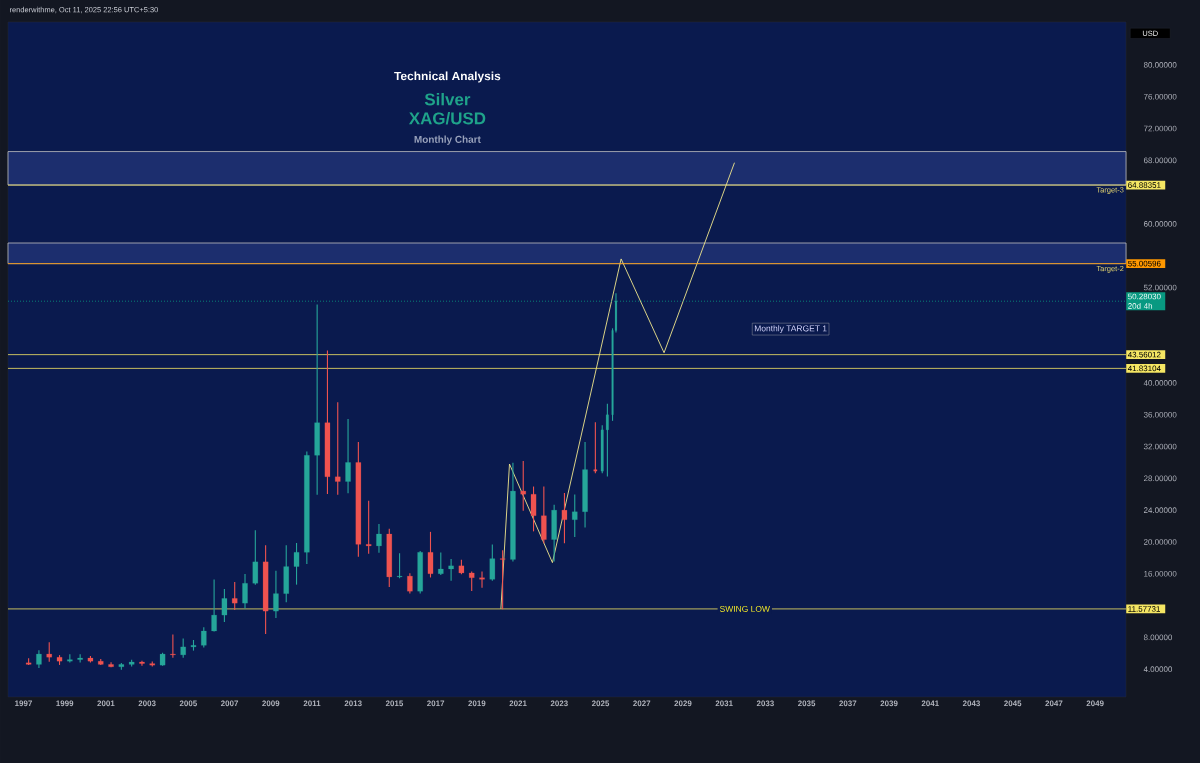  I want to click on annotation: Monthly Chart, so click(447, 140).